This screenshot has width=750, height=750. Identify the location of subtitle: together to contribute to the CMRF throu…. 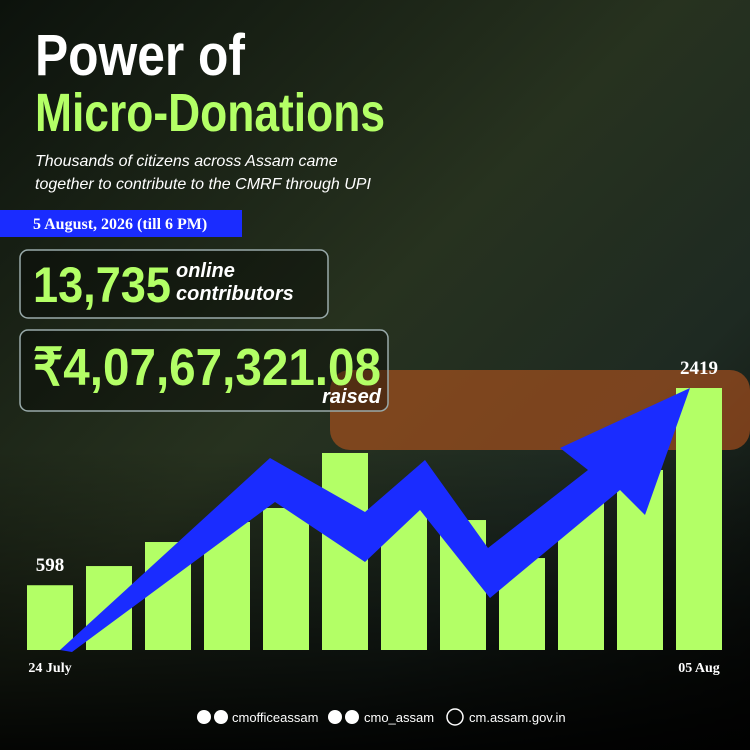
(203, 184).